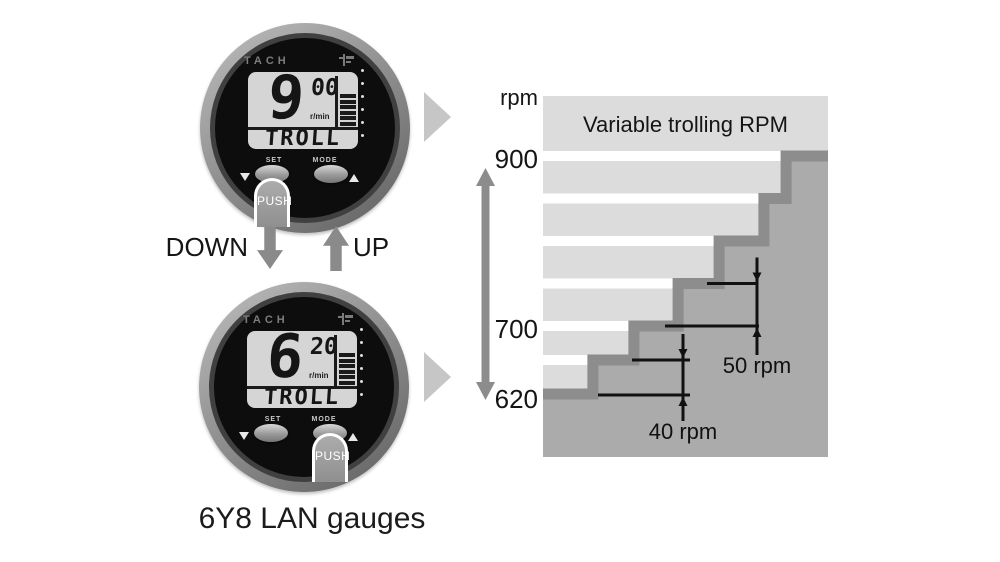  I want to click on gauge-pointer-top-icon, so click(437, 117).